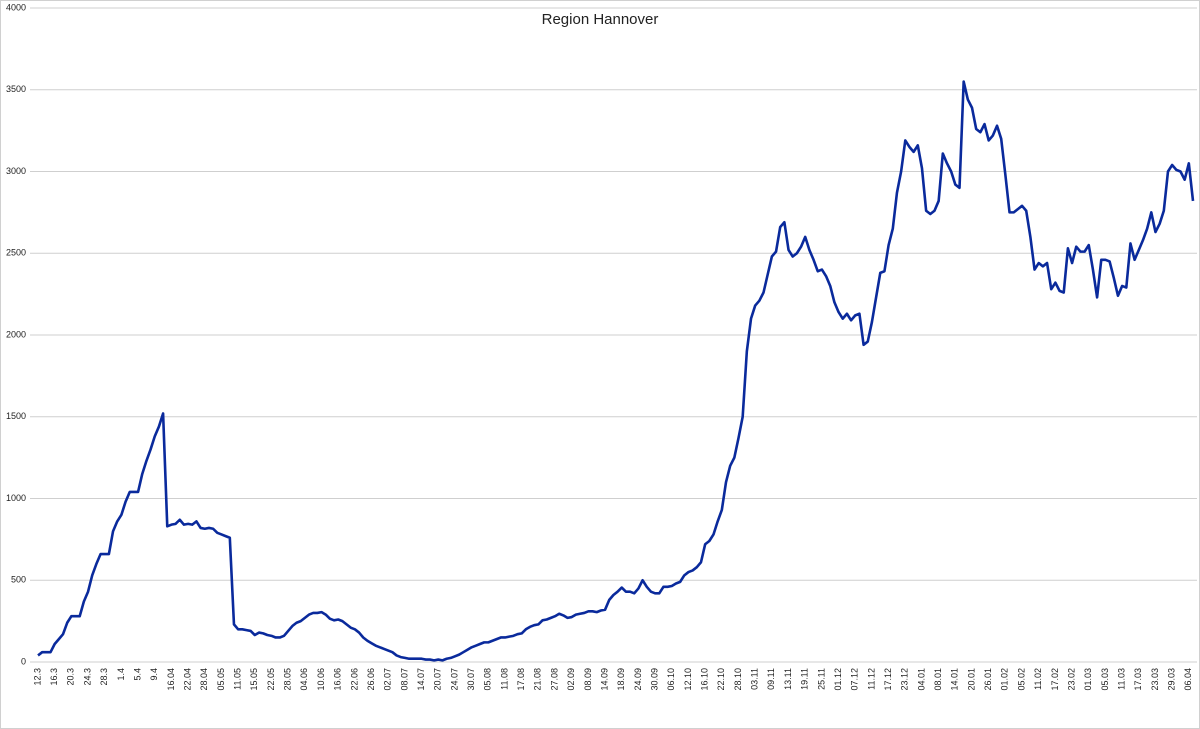 Image resolution: width=1200 pixels, height=729 pixels. What do you see at coordinates (755, 679) in the screenshot?
I see `x-tick-label: 03.11` at bounding box center [755, 679].